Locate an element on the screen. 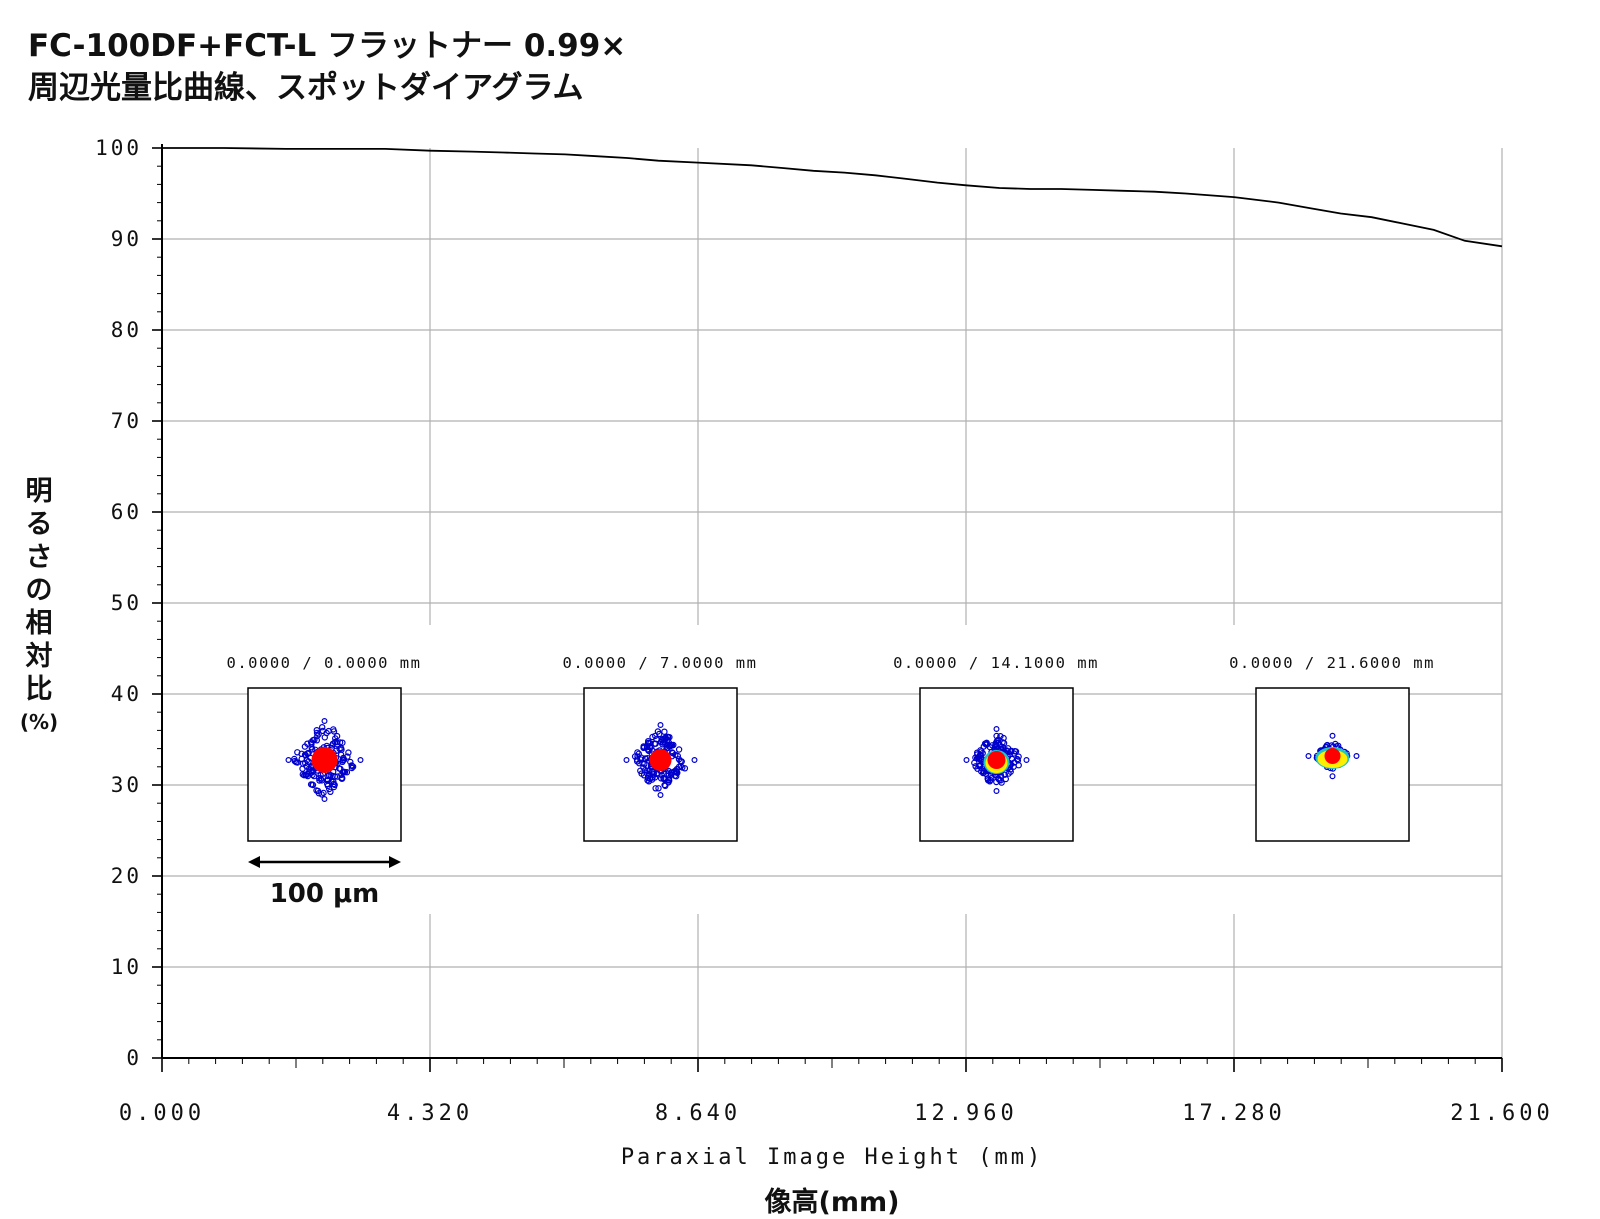 This screenshot has width=1600, height=1219. spot-diagram-0: 0.0000 / 0.0000 mm is located at coordinates (324, 748).